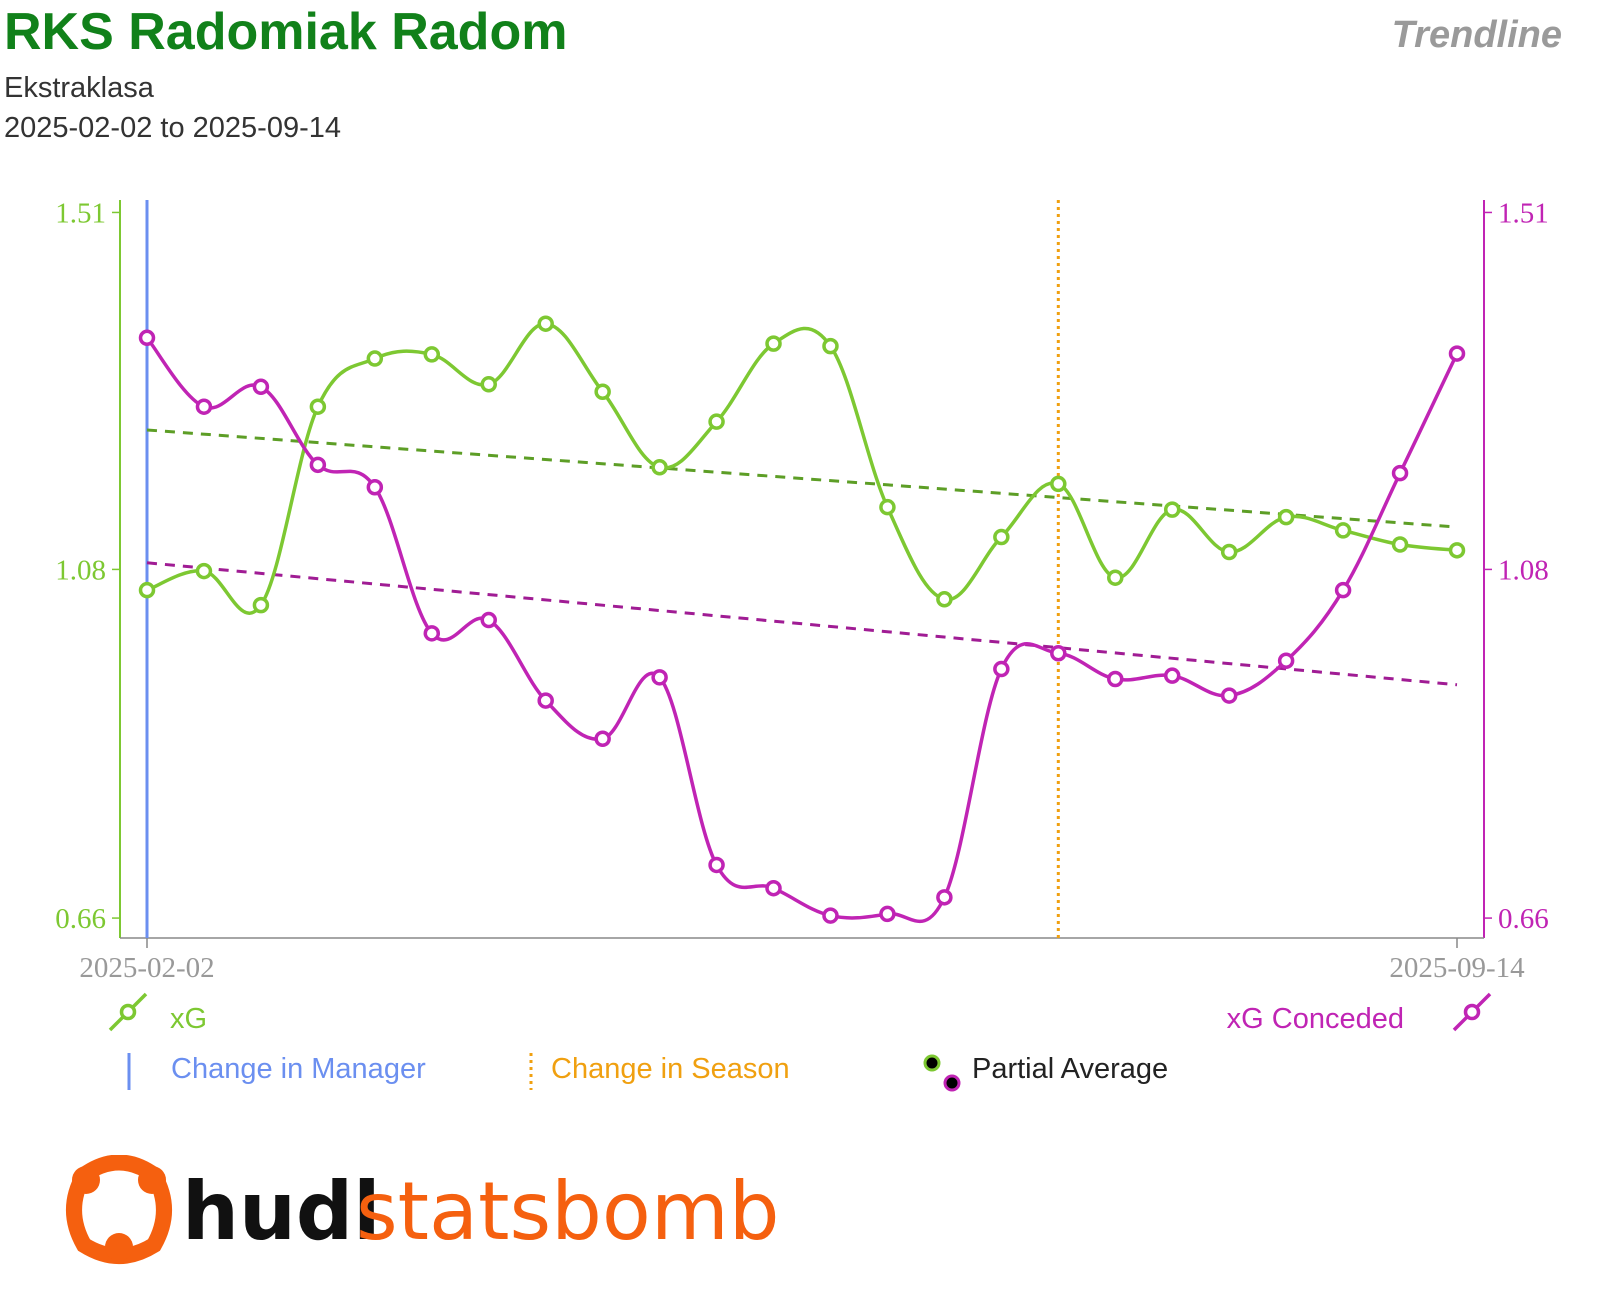  What do you see at coordinates (802, 478) in the screenshot?
I see `xg-partial-average-line` at bounding box center [802, 478].